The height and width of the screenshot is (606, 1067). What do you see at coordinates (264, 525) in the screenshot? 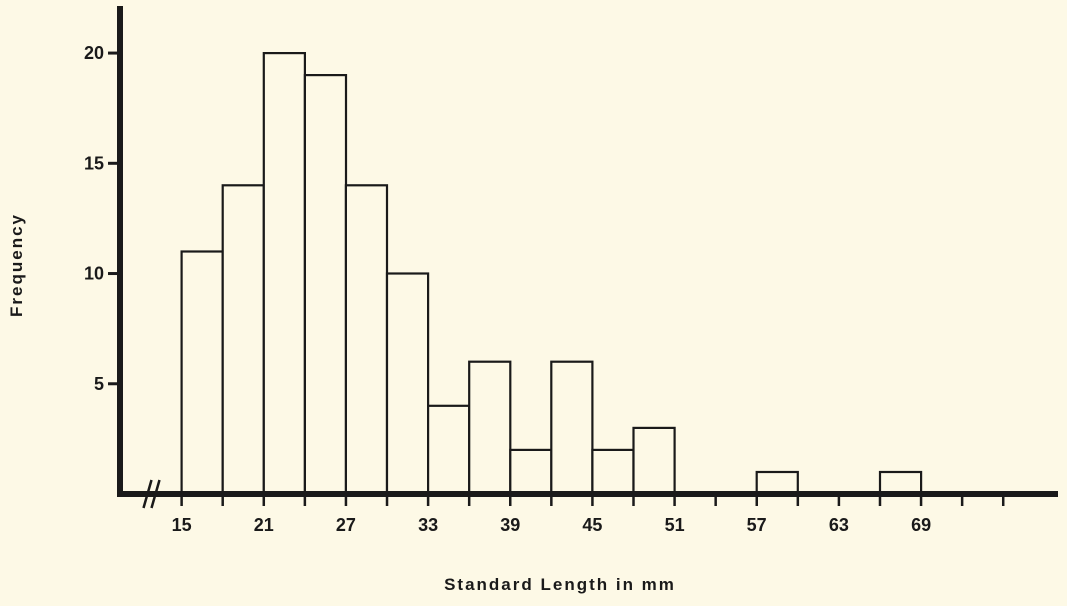
I see `x-tick-label: 21` at bounding box center [264, 525].